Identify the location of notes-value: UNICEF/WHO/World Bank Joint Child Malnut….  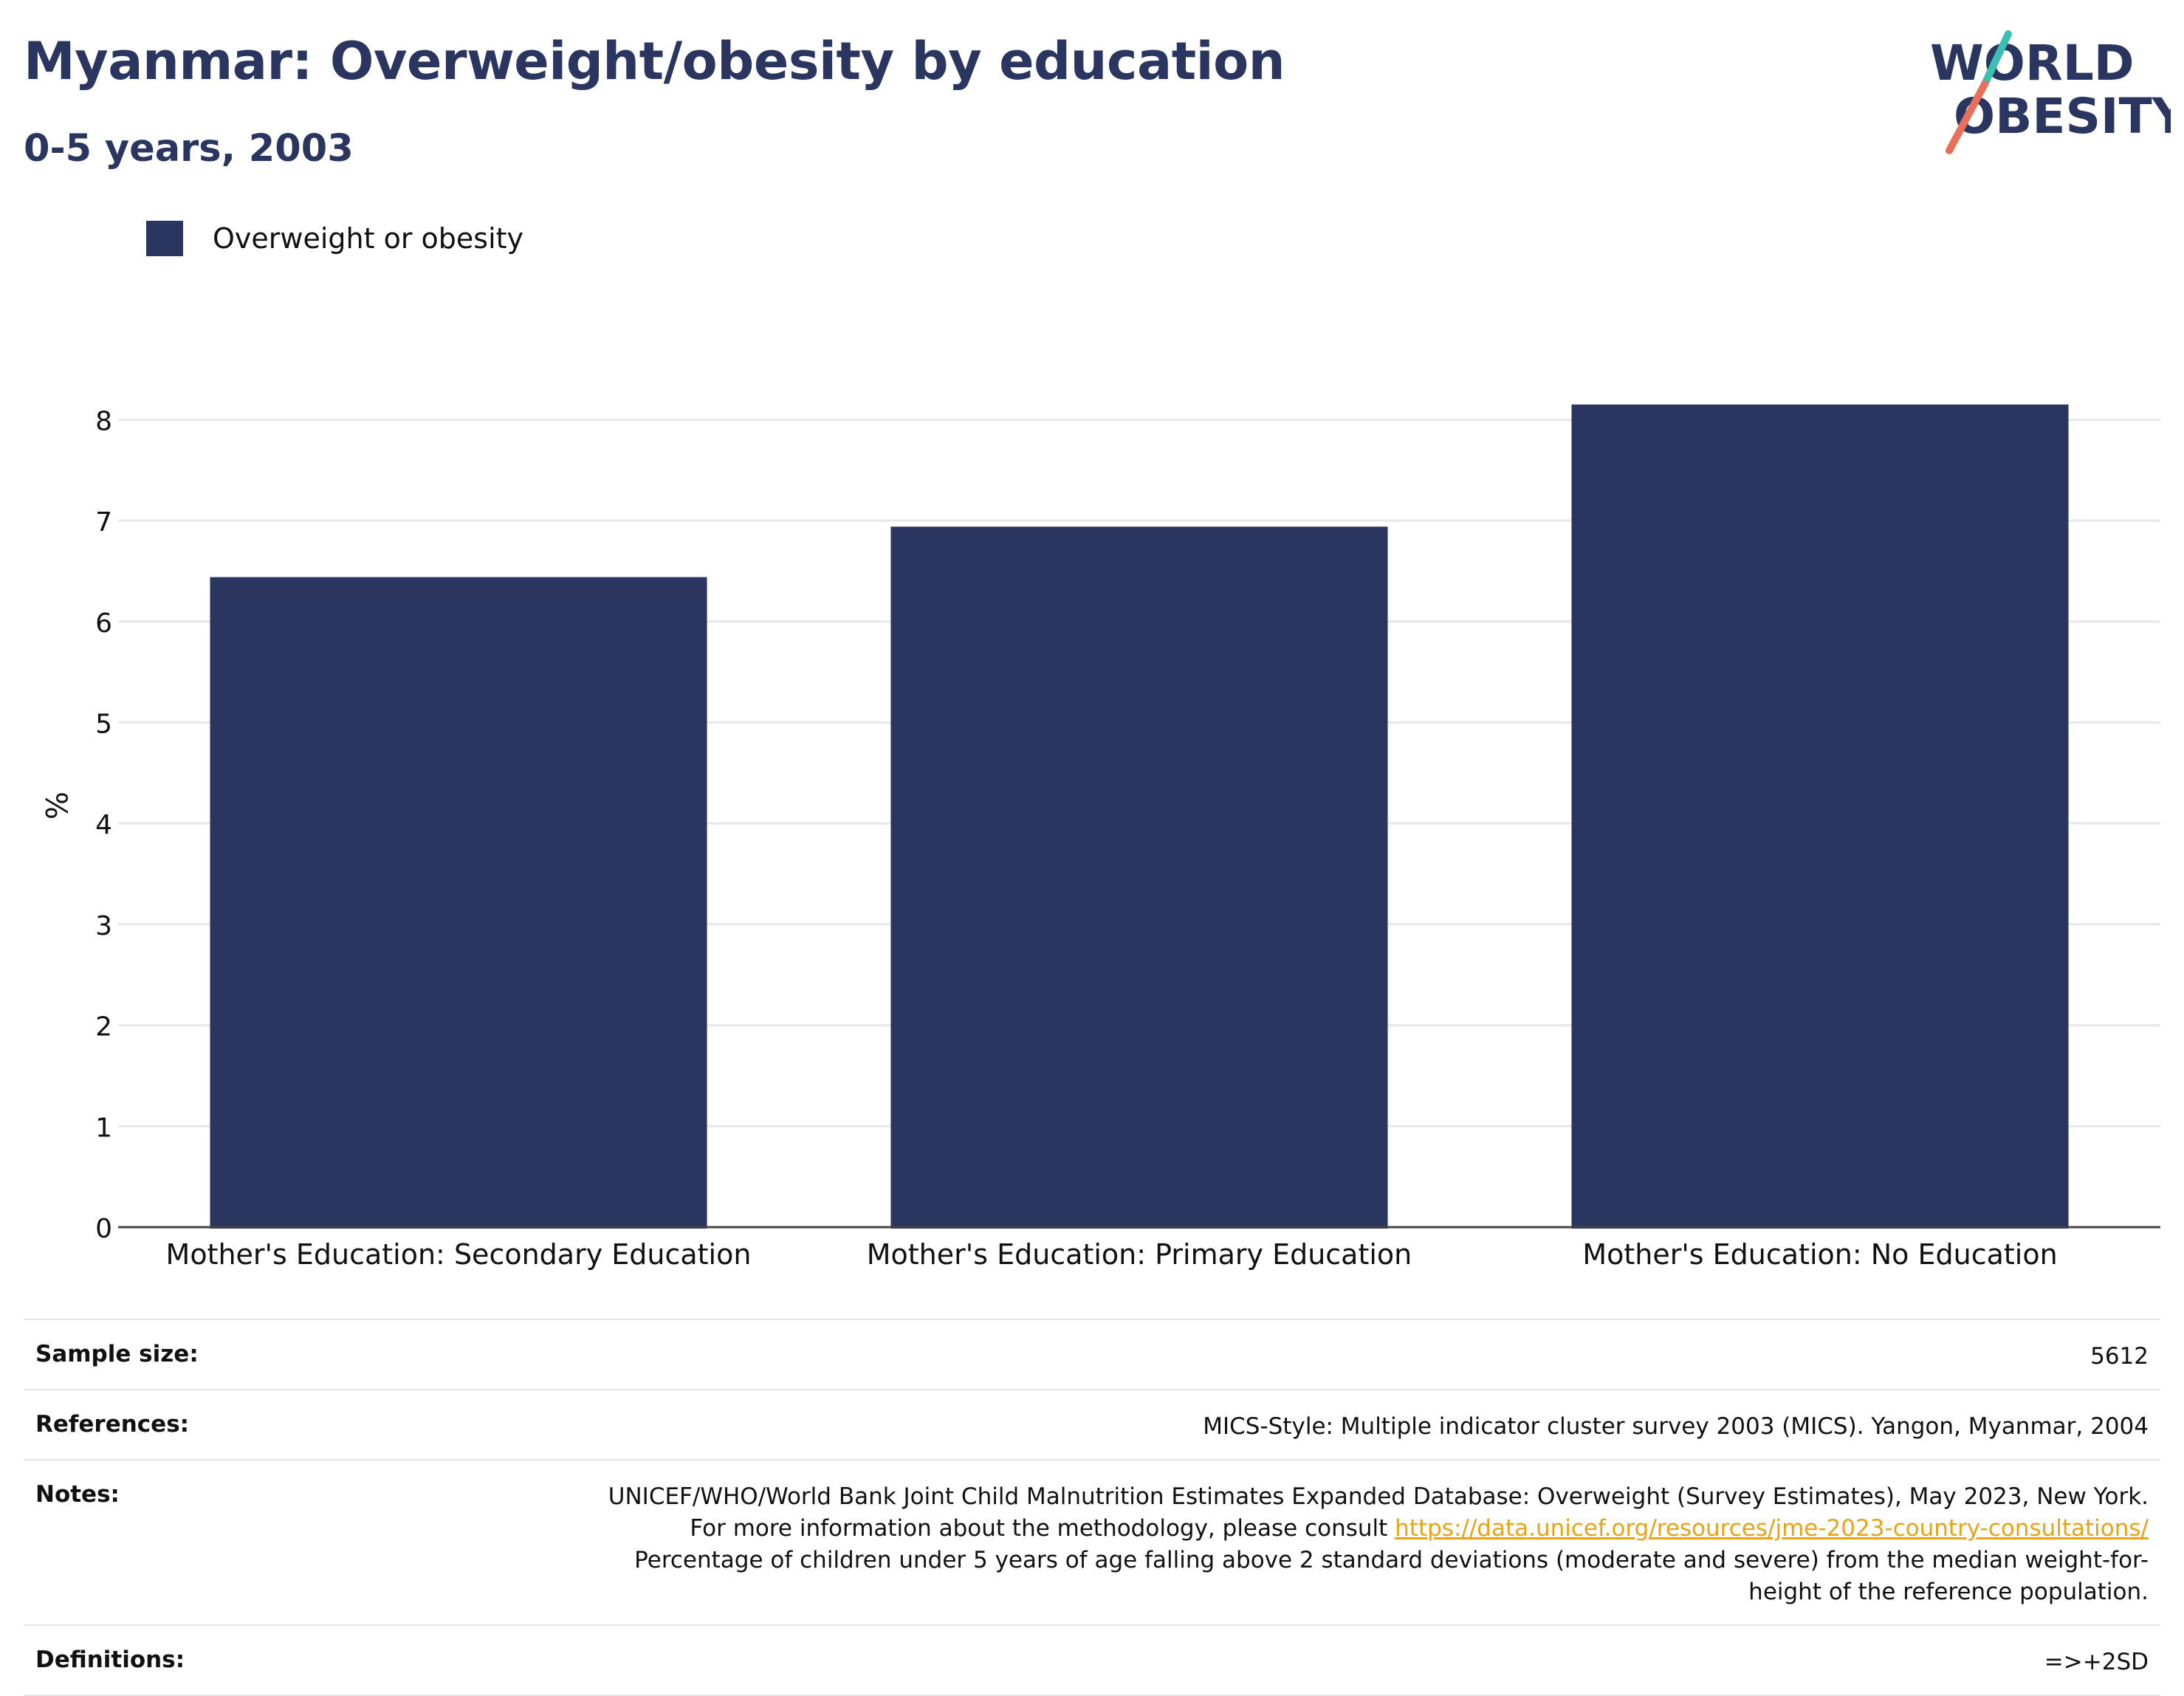
(1363, 1544).